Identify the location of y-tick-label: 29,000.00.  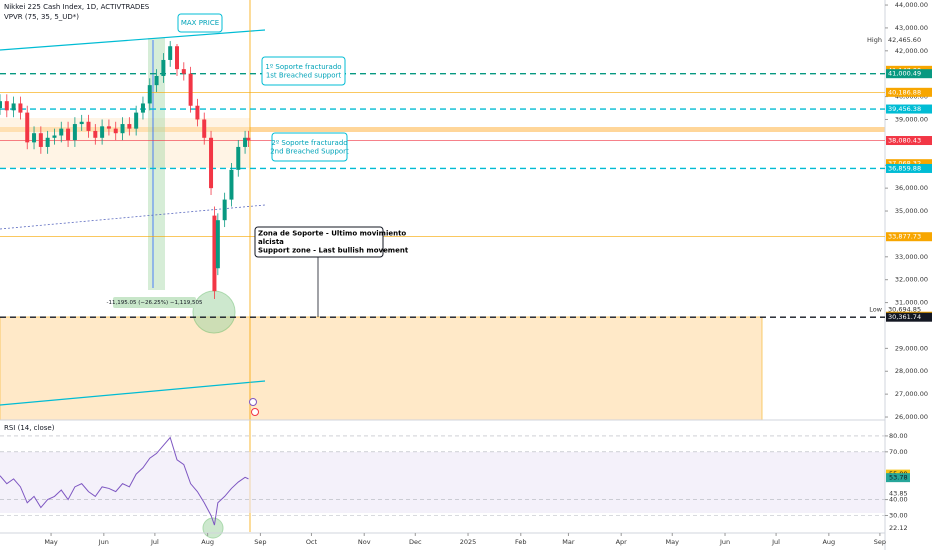
(911, 348).